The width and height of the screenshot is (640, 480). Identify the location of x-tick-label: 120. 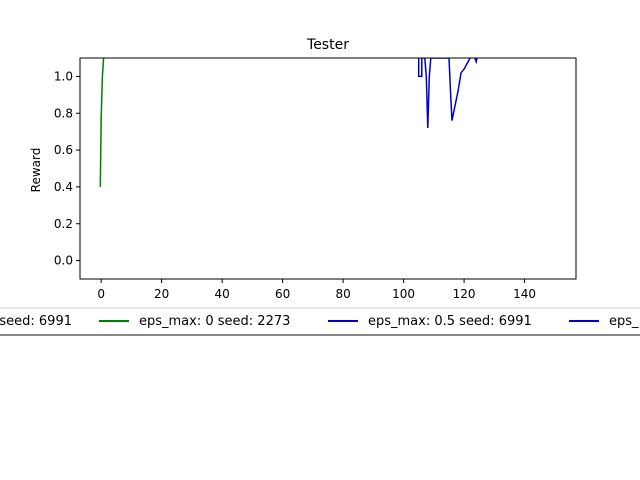
(464, 294).